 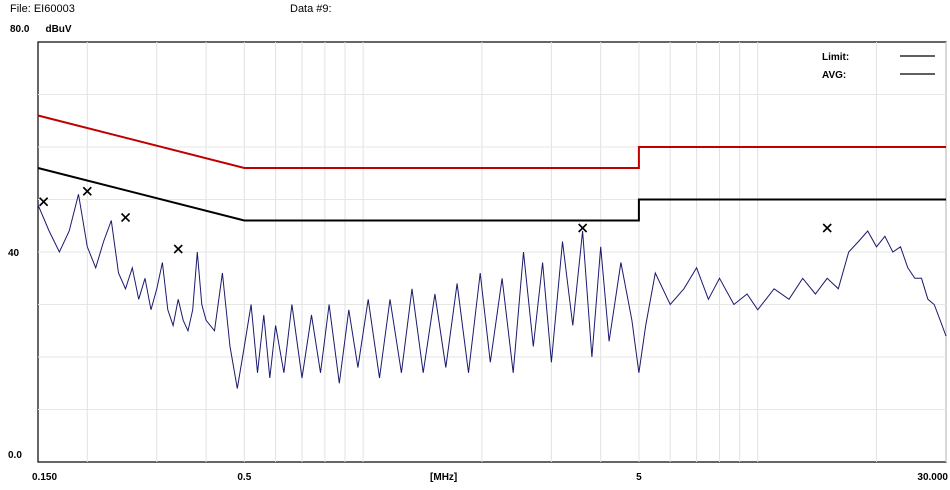 I want to click on limit-line-quasi-peak, so click(x=491, y=141).